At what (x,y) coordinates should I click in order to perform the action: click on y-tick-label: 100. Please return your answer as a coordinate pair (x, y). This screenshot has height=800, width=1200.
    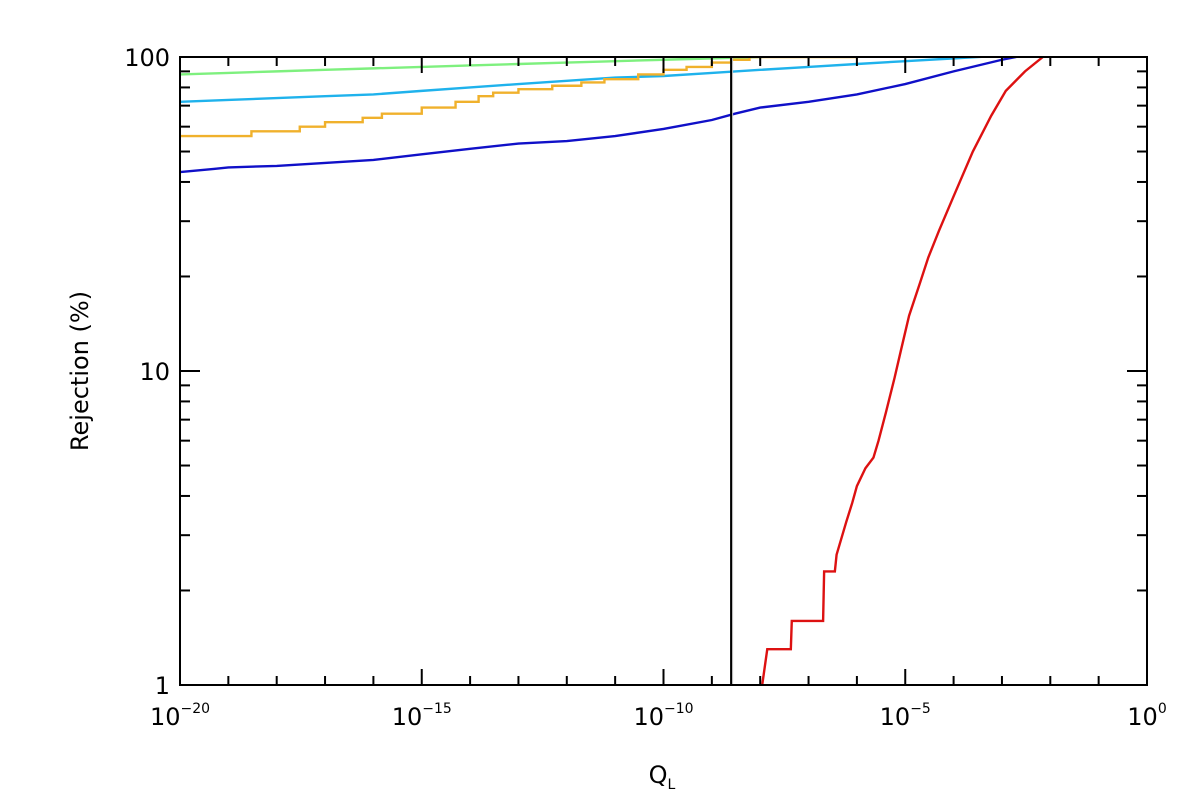
    Looking at the image, I should click on (147, 58).